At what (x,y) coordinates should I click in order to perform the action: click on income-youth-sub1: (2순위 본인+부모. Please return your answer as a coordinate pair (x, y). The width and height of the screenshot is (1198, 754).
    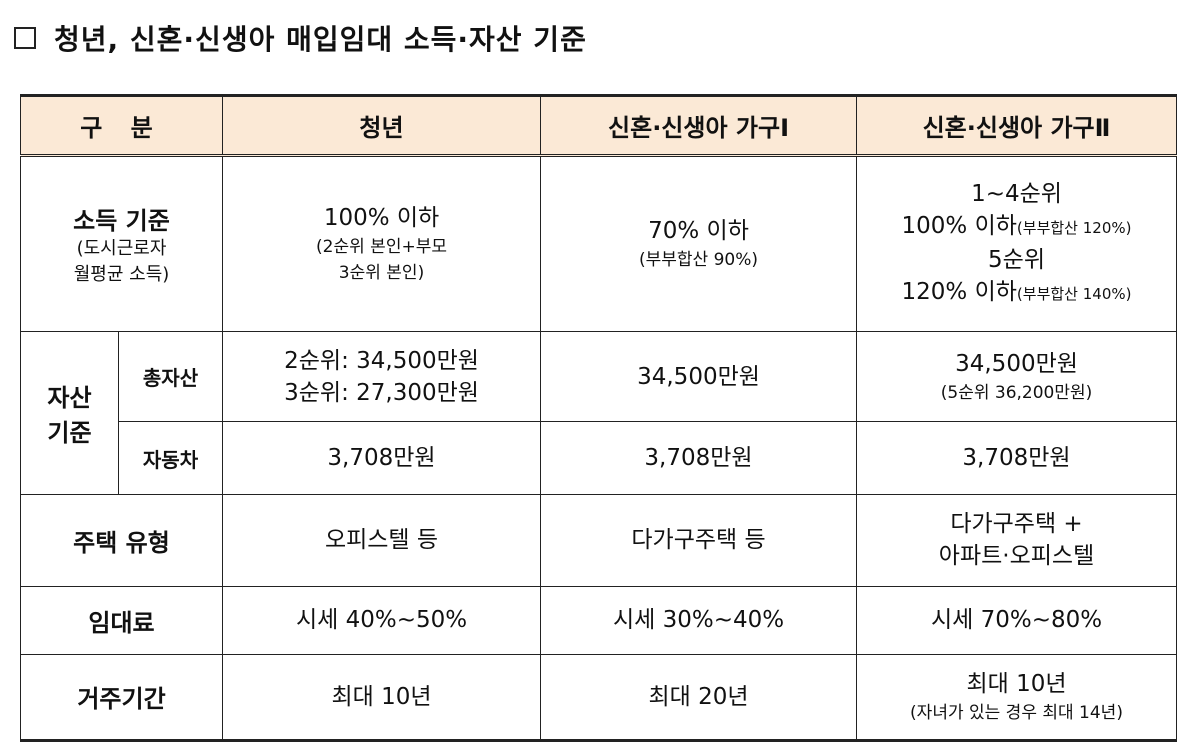
    Looking at the image, I should click on (381, 247).